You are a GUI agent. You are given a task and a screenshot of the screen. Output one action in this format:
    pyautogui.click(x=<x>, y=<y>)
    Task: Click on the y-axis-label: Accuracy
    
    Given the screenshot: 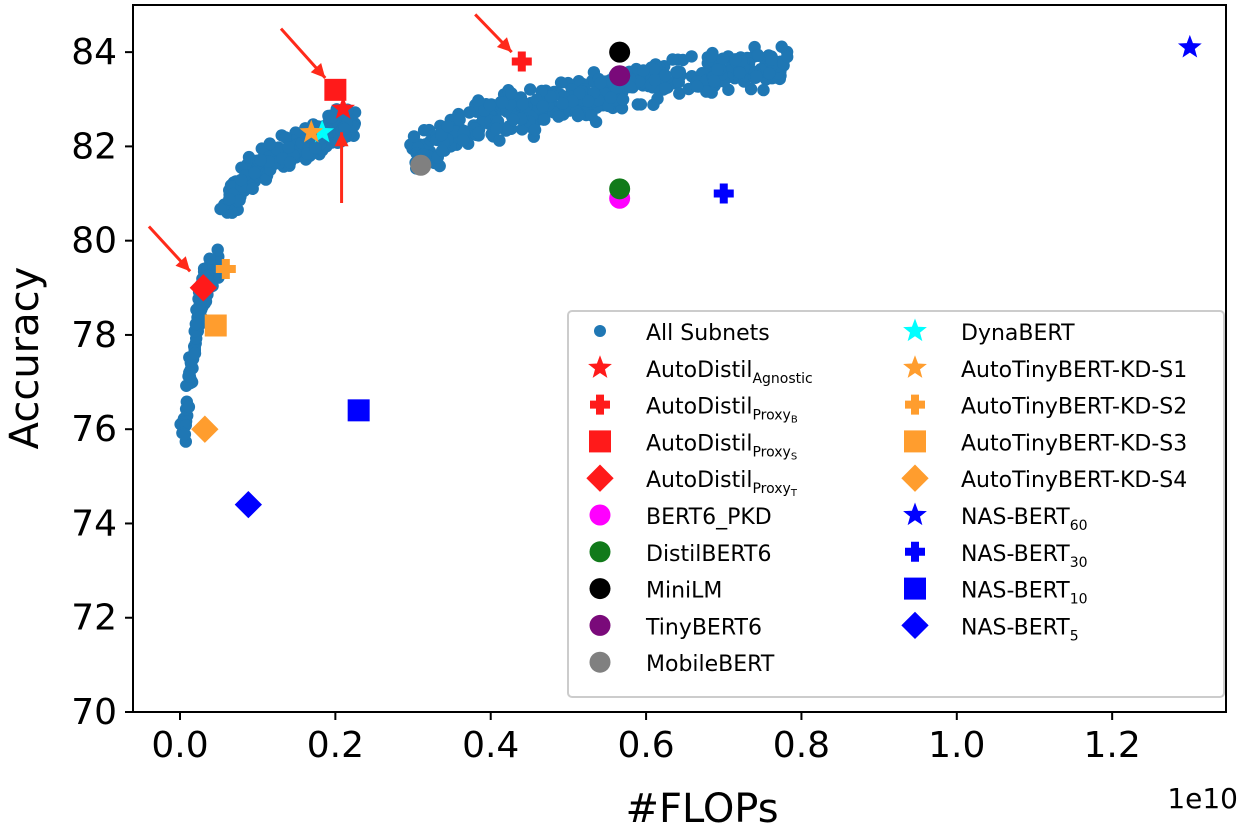 What is the action you would take?
    pyautogui.click(x=25, y=358)
    